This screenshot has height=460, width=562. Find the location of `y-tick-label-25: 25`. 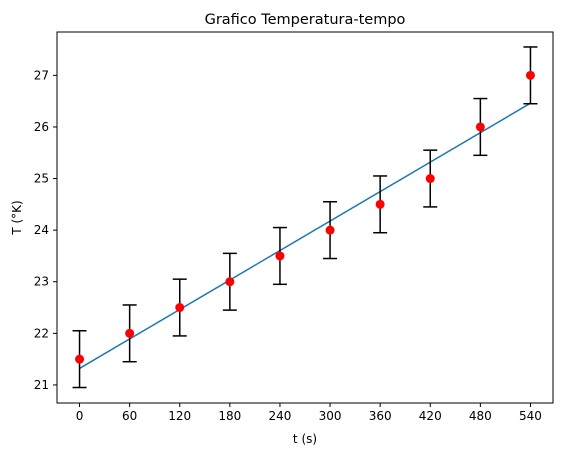

y-tick-label-25: 25 is located at coordinates (41, 179).